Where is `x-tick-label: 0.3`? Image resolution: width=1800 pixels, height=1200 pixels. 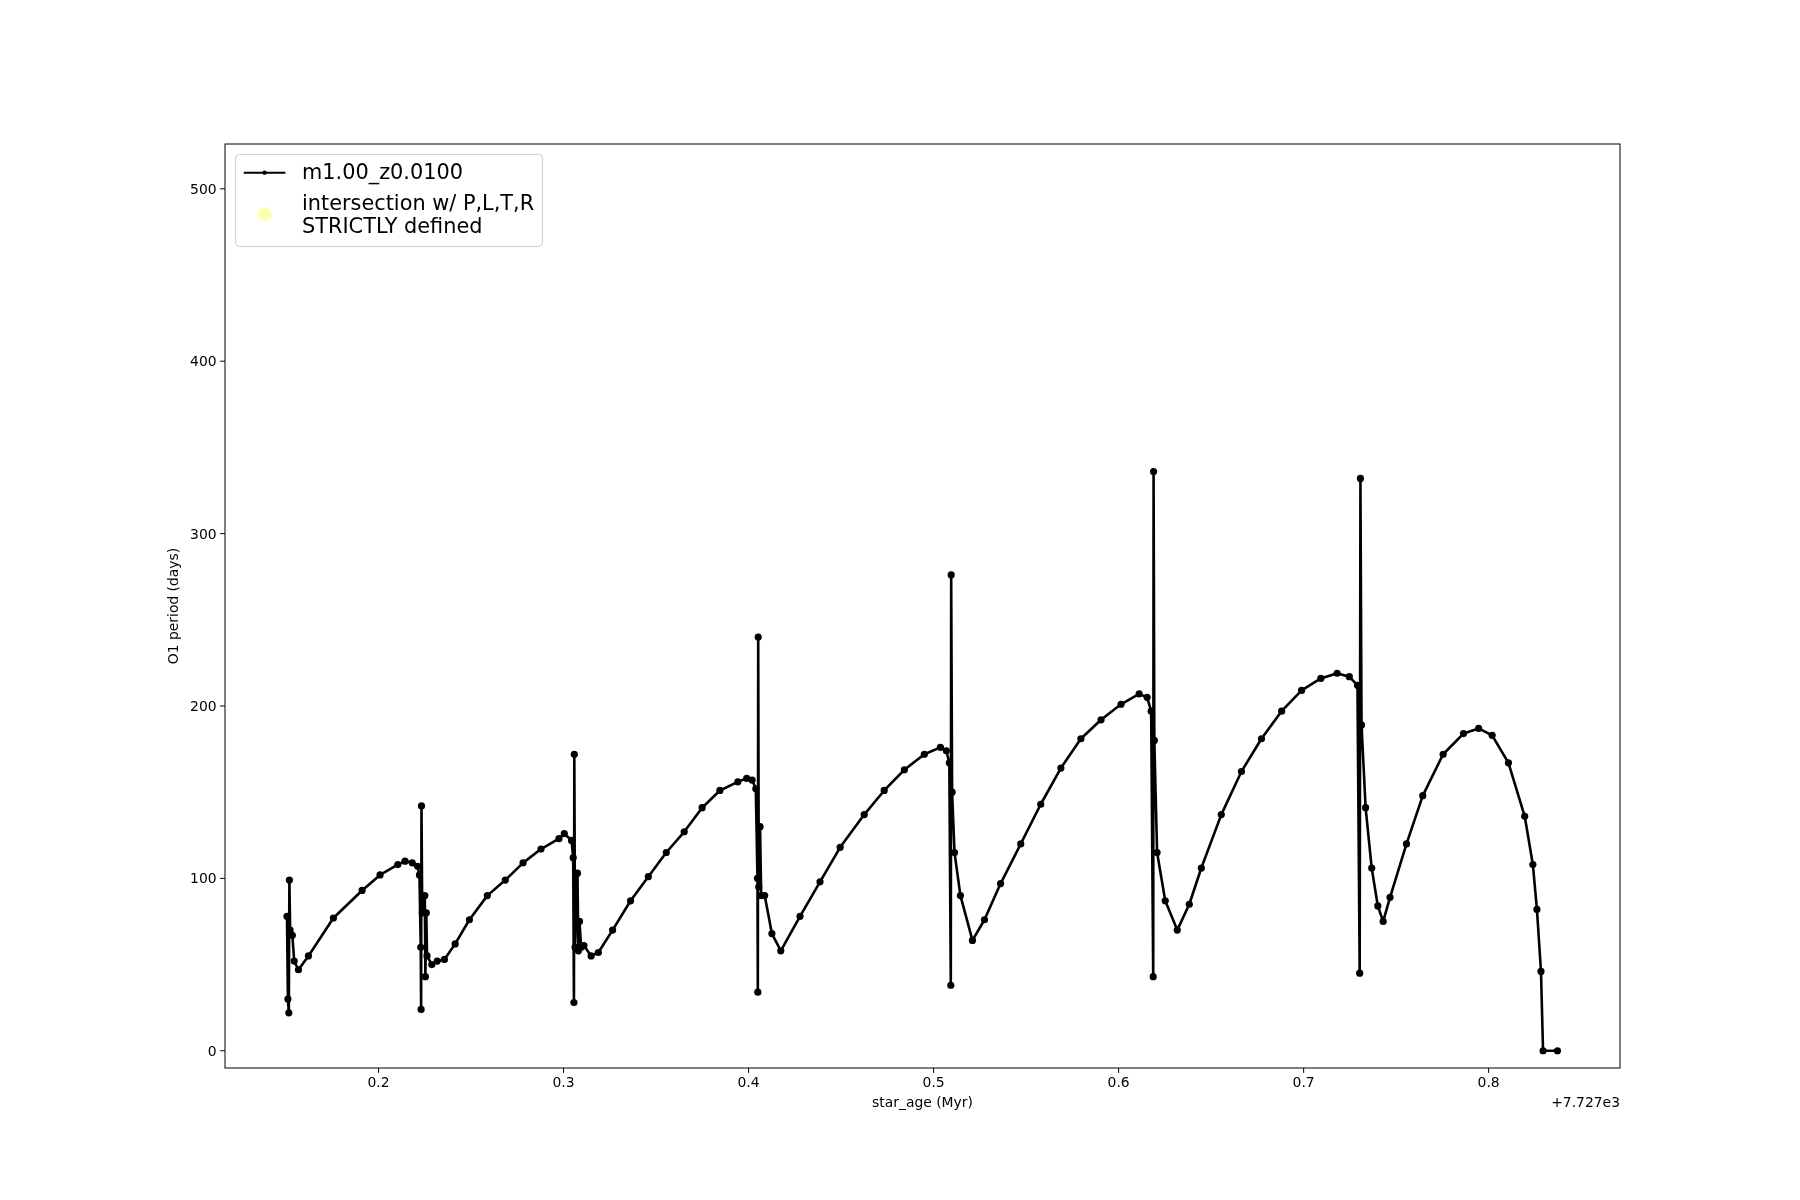
x-tick-label: 0.3 is located at coordinates (563, 1082).